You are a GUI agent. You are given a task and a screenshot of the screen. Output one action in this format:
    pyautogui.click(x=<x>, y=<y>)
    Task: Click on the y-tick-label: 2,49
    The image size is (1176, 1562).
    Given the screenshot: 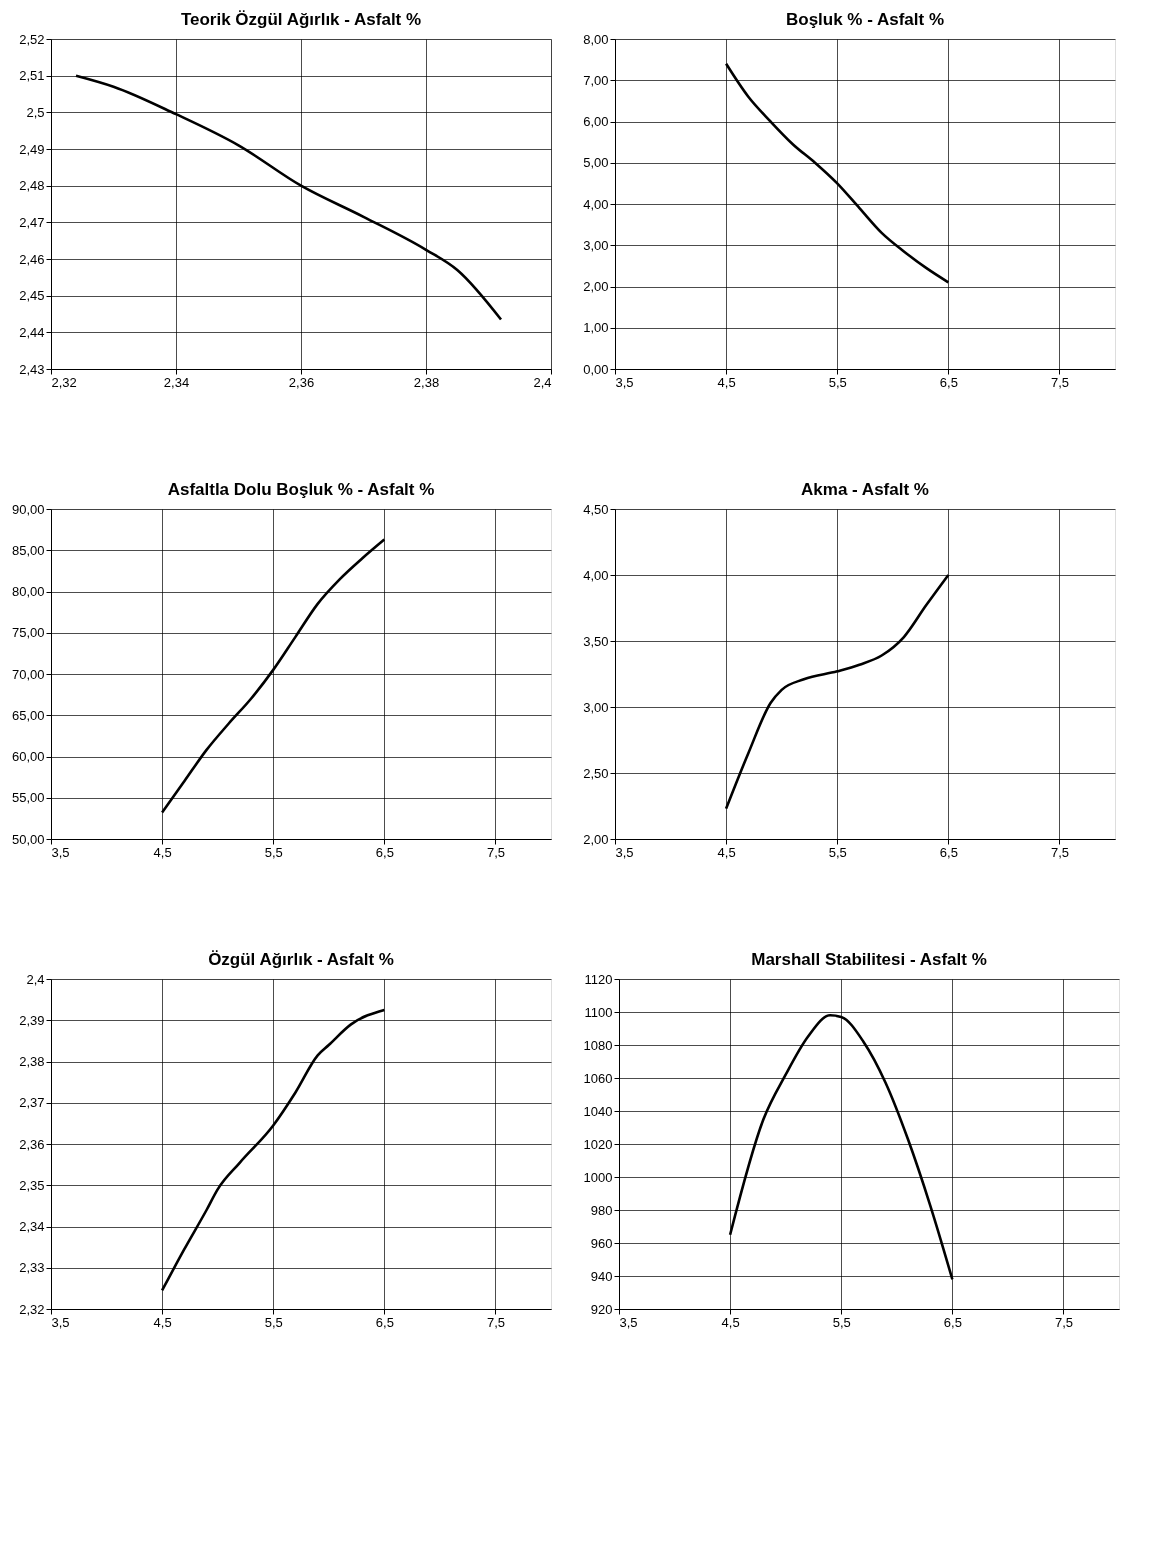 What is the action you would take?
    pyautogui.click(x=32, y=149)
    